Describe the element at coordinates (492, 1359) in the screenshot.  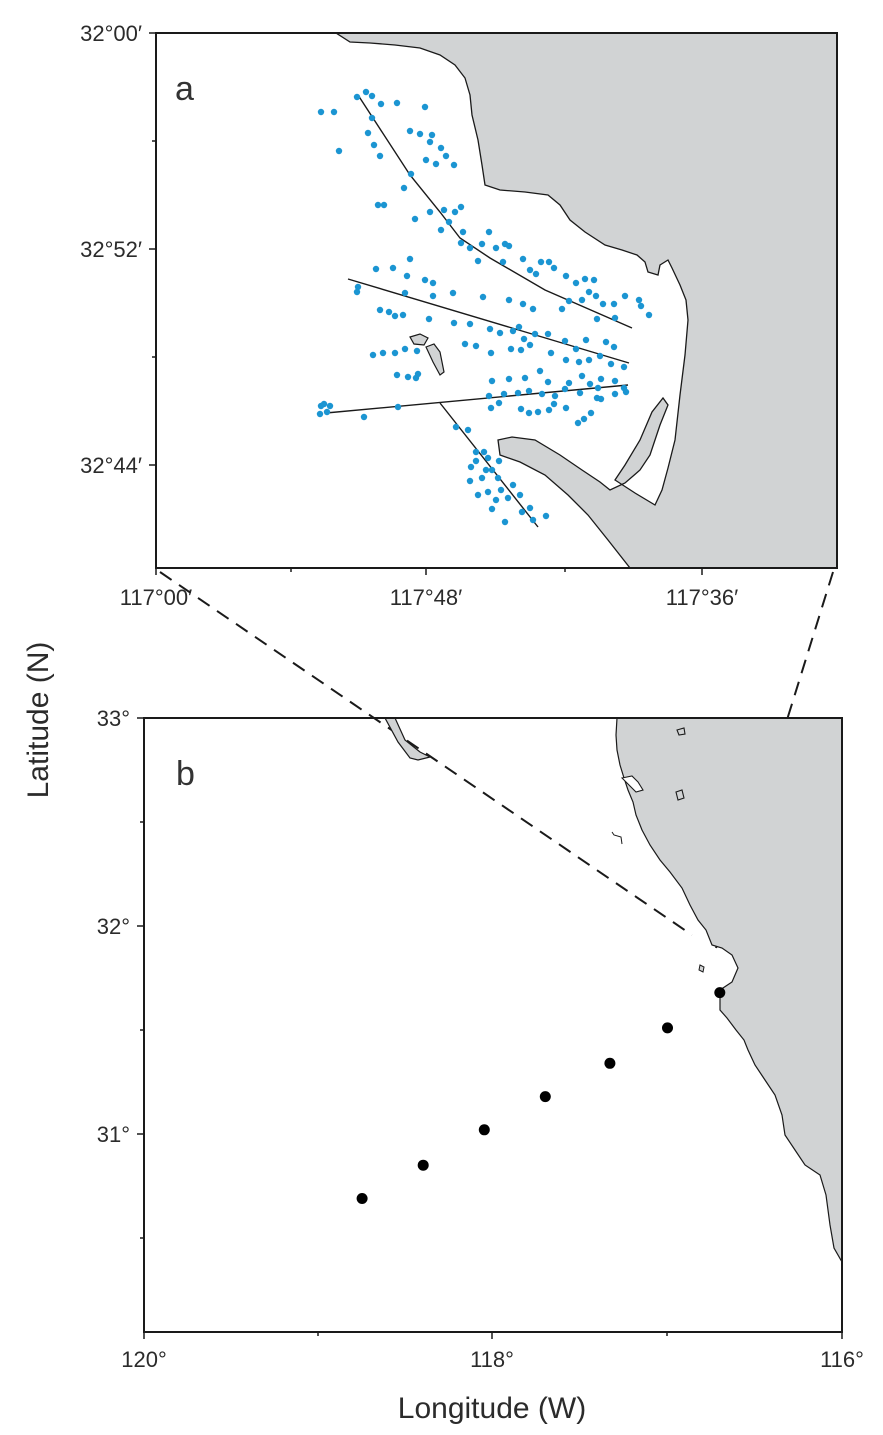
I see `panel-b-x-tick-label-2: 118°` at that location.